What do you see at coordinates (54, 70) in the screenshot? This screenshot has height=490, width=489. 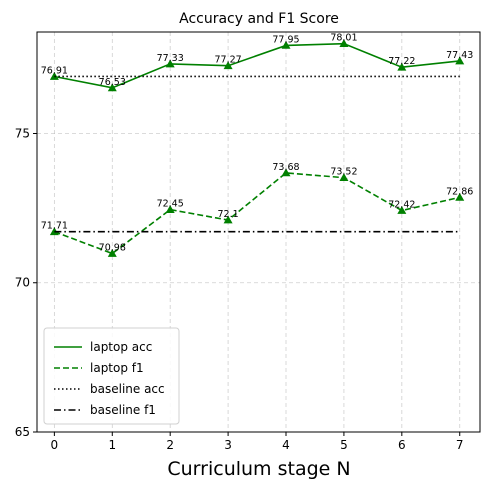 I see `laptop-acc-value-label: 76.91` at bounding box center [54, 70].